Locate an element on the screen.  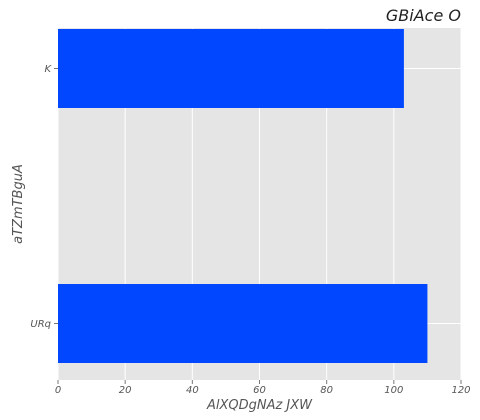
y-ticks: K URq is located at coordinates (44, 197).